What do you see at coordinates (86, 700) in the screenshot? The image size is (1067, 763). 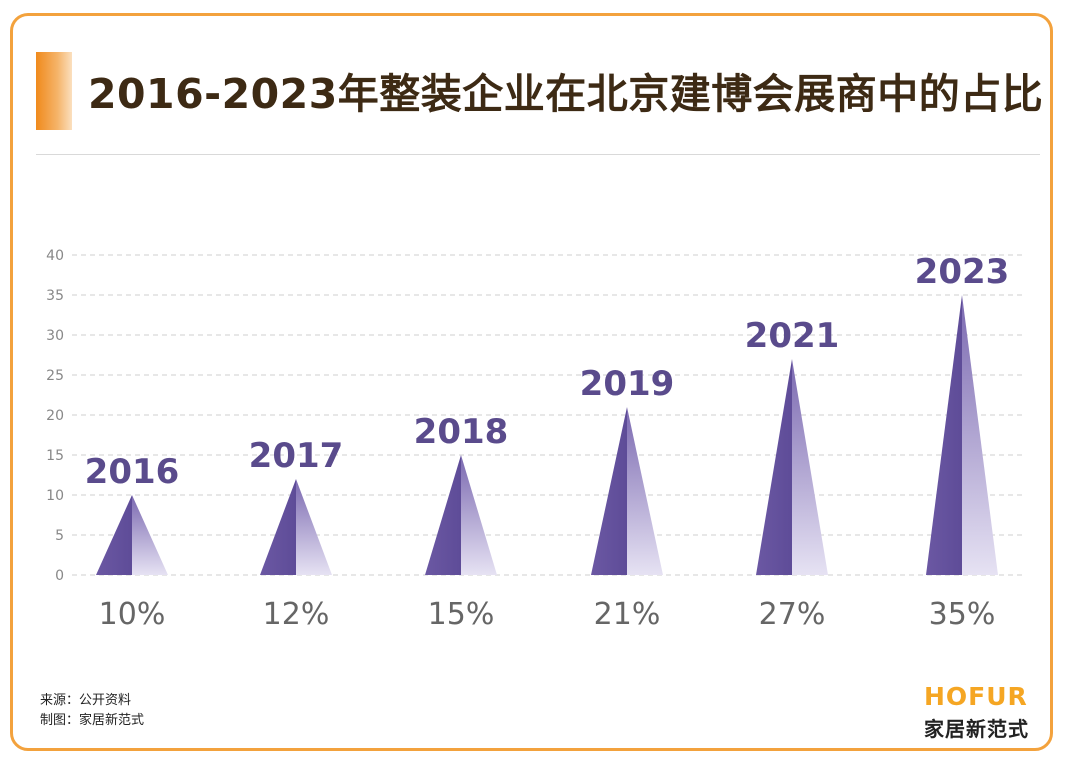 I see `source-note: 来源：公开资料` at bounding box center [86, 700].